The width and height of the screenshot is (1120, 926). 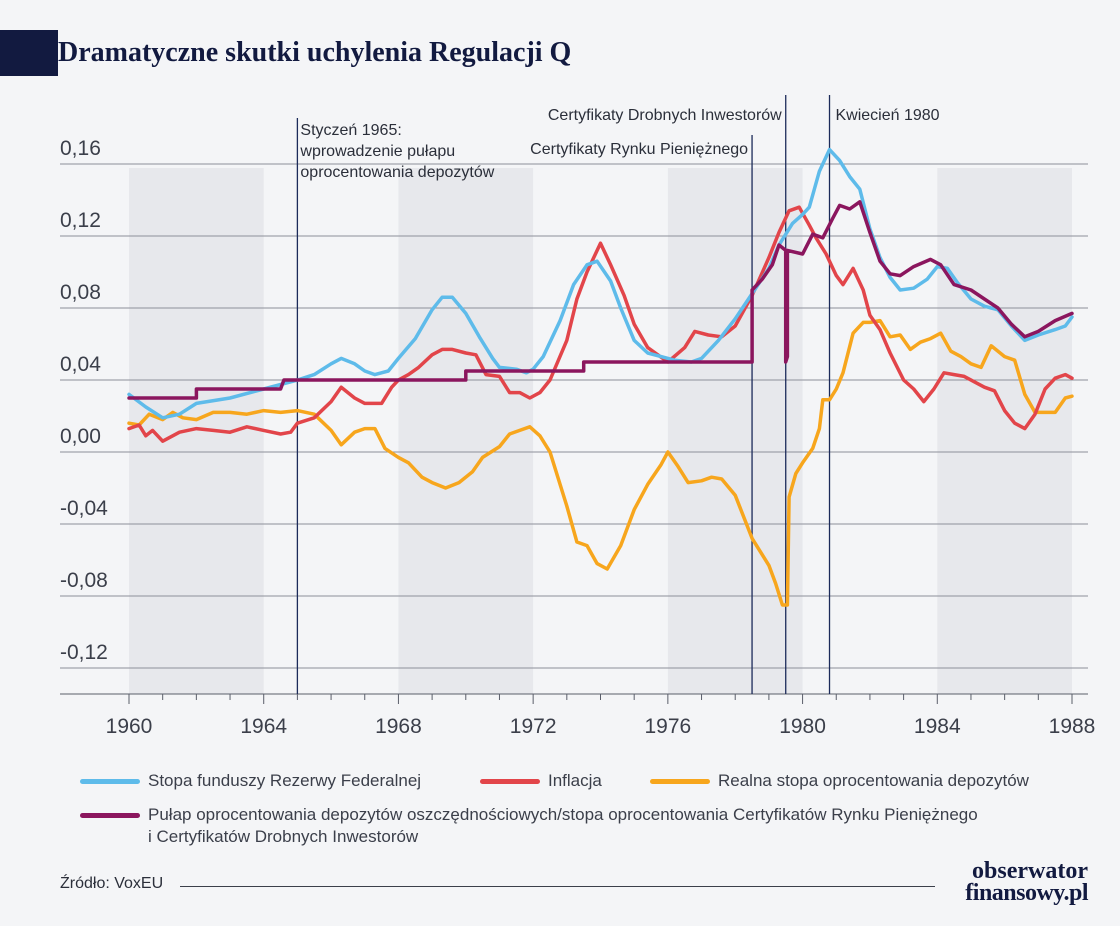 I want to click on source-note: Źródło: VoxEU, so click(x=112, y=883).